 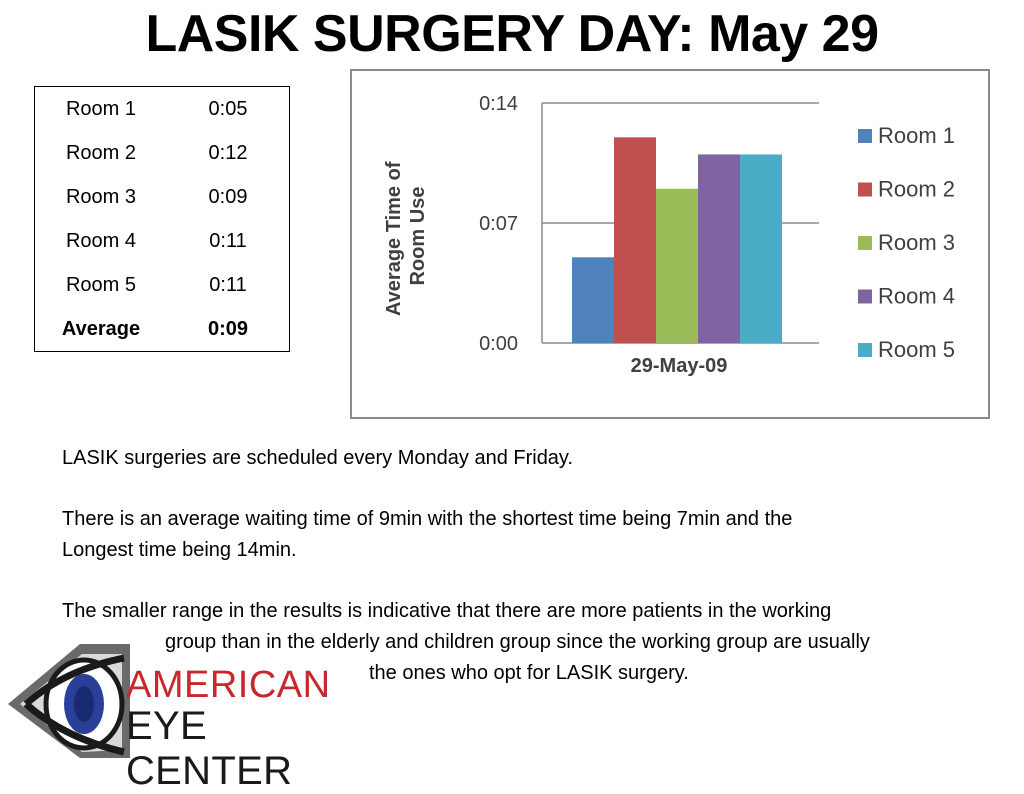 What do you see at coordinates (916, 242) in the screenshot?
I see `legend-label: Room 3` at bounding box center [916, 242].